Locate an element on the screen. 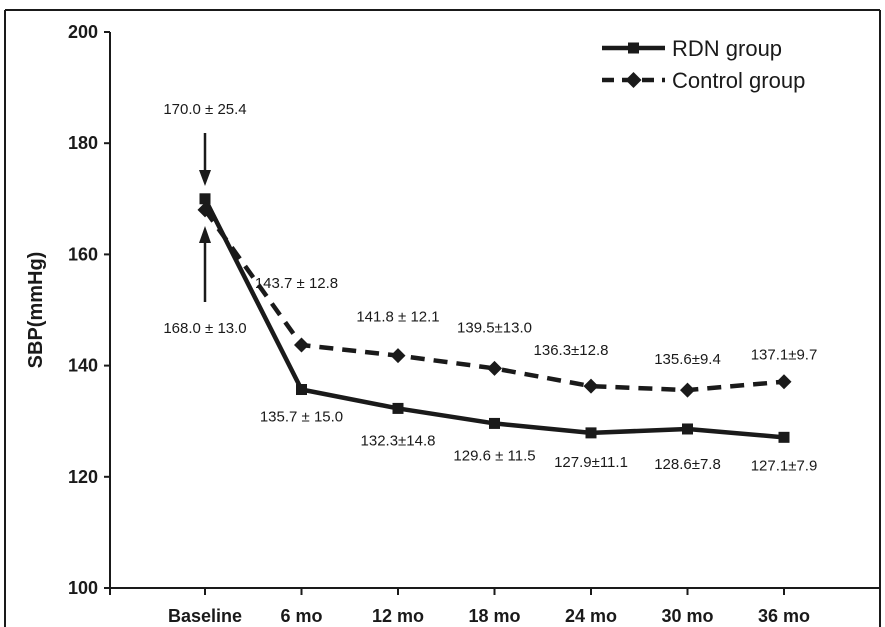  legend-marker-square is located at coordinates (633, 48).